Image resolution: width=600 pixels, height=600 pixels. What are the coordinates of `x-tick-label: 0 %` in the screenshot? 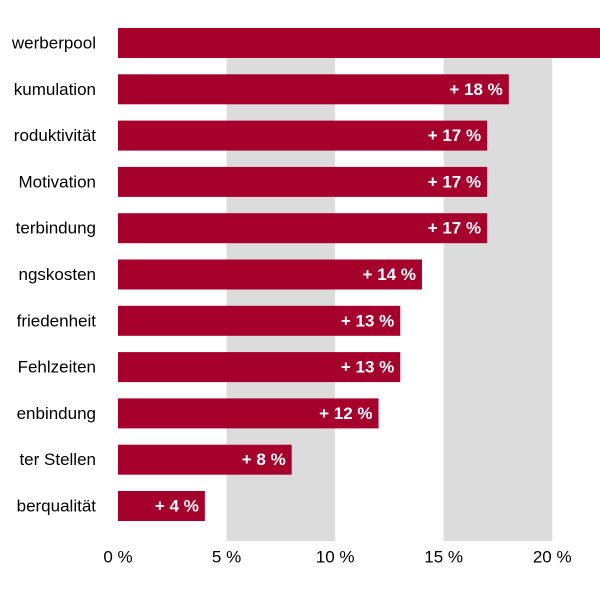 It's located at (117, 556).